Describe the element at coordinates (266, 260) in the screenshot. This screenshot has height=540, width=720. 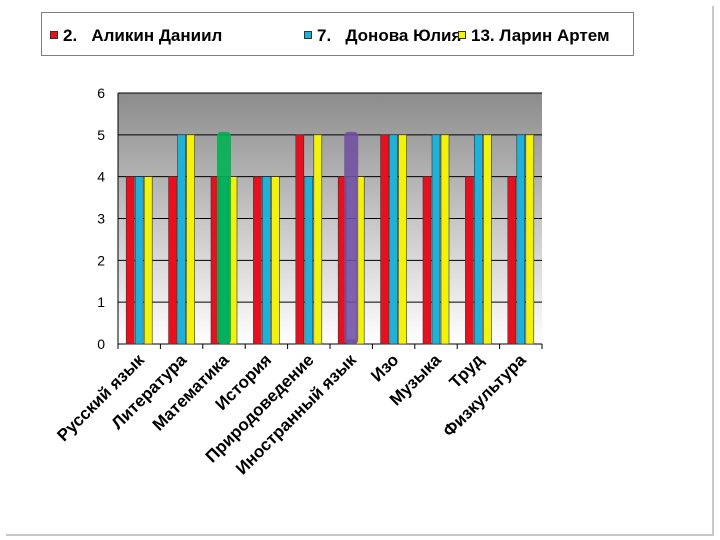
I see `bar-s2-c4` at that location.